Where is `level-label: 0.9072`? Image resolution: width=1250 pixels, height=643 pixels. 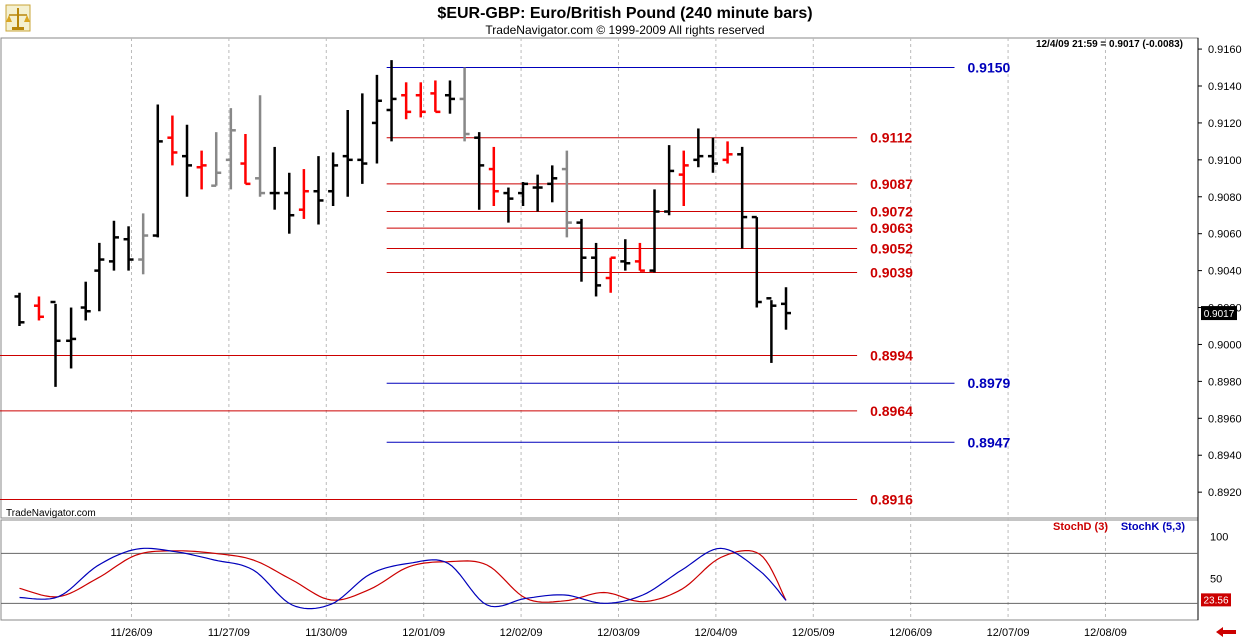 level-label: 0.9072 is located at coordinates (891, 212).